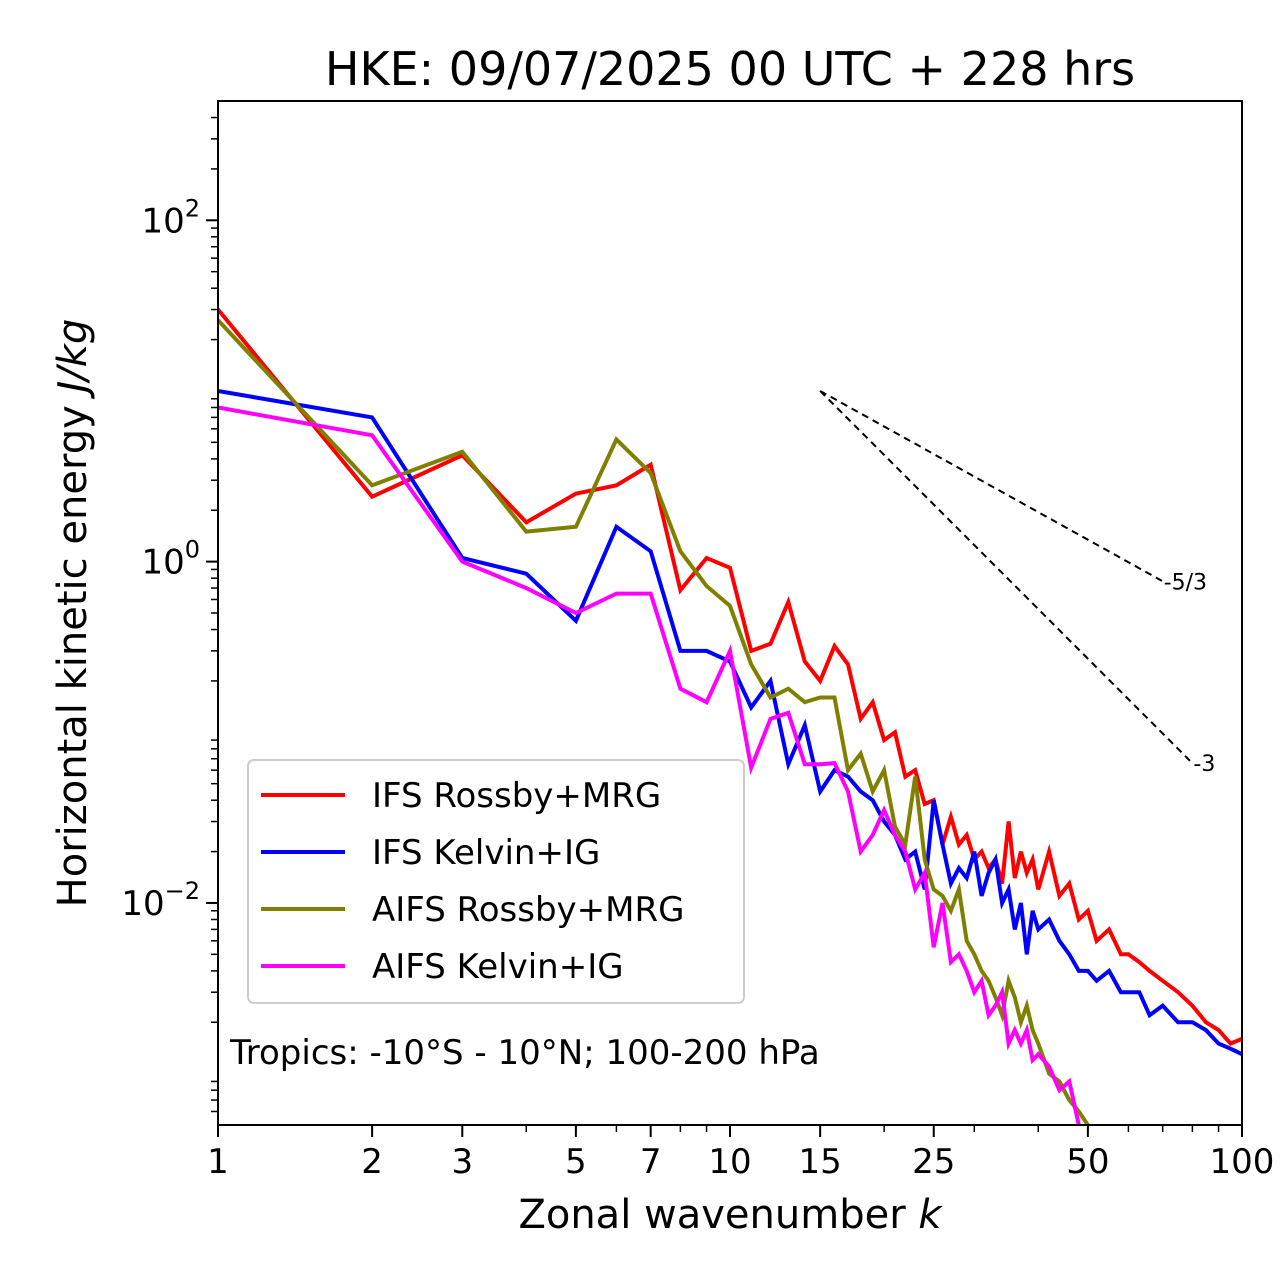  Describe the element at coordinates (170, 217) in the screenshot. I see `y-tick-label: 10²` at that location.